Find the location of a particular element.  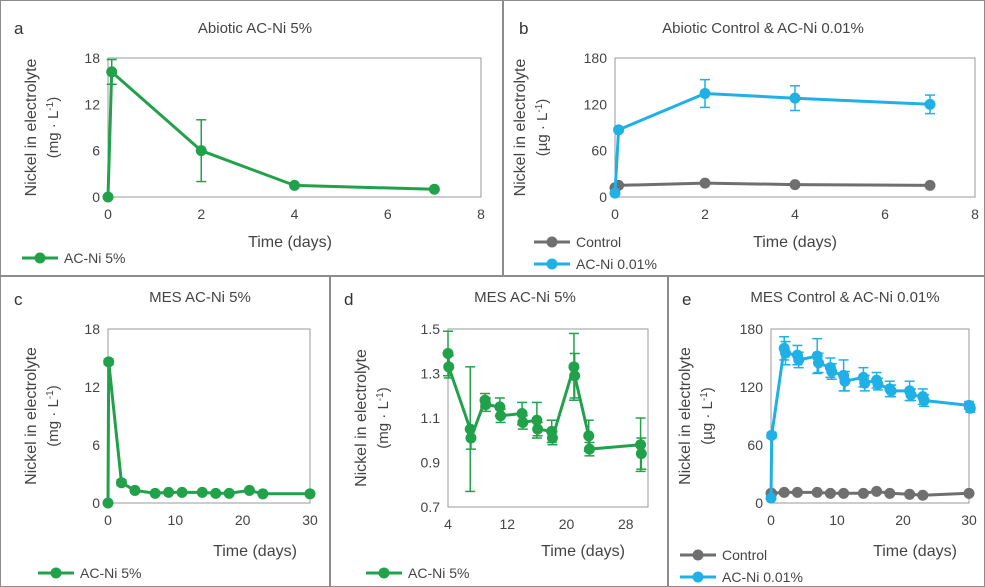

y-tick-label: 1.3 is located at coordinates (431, 374).